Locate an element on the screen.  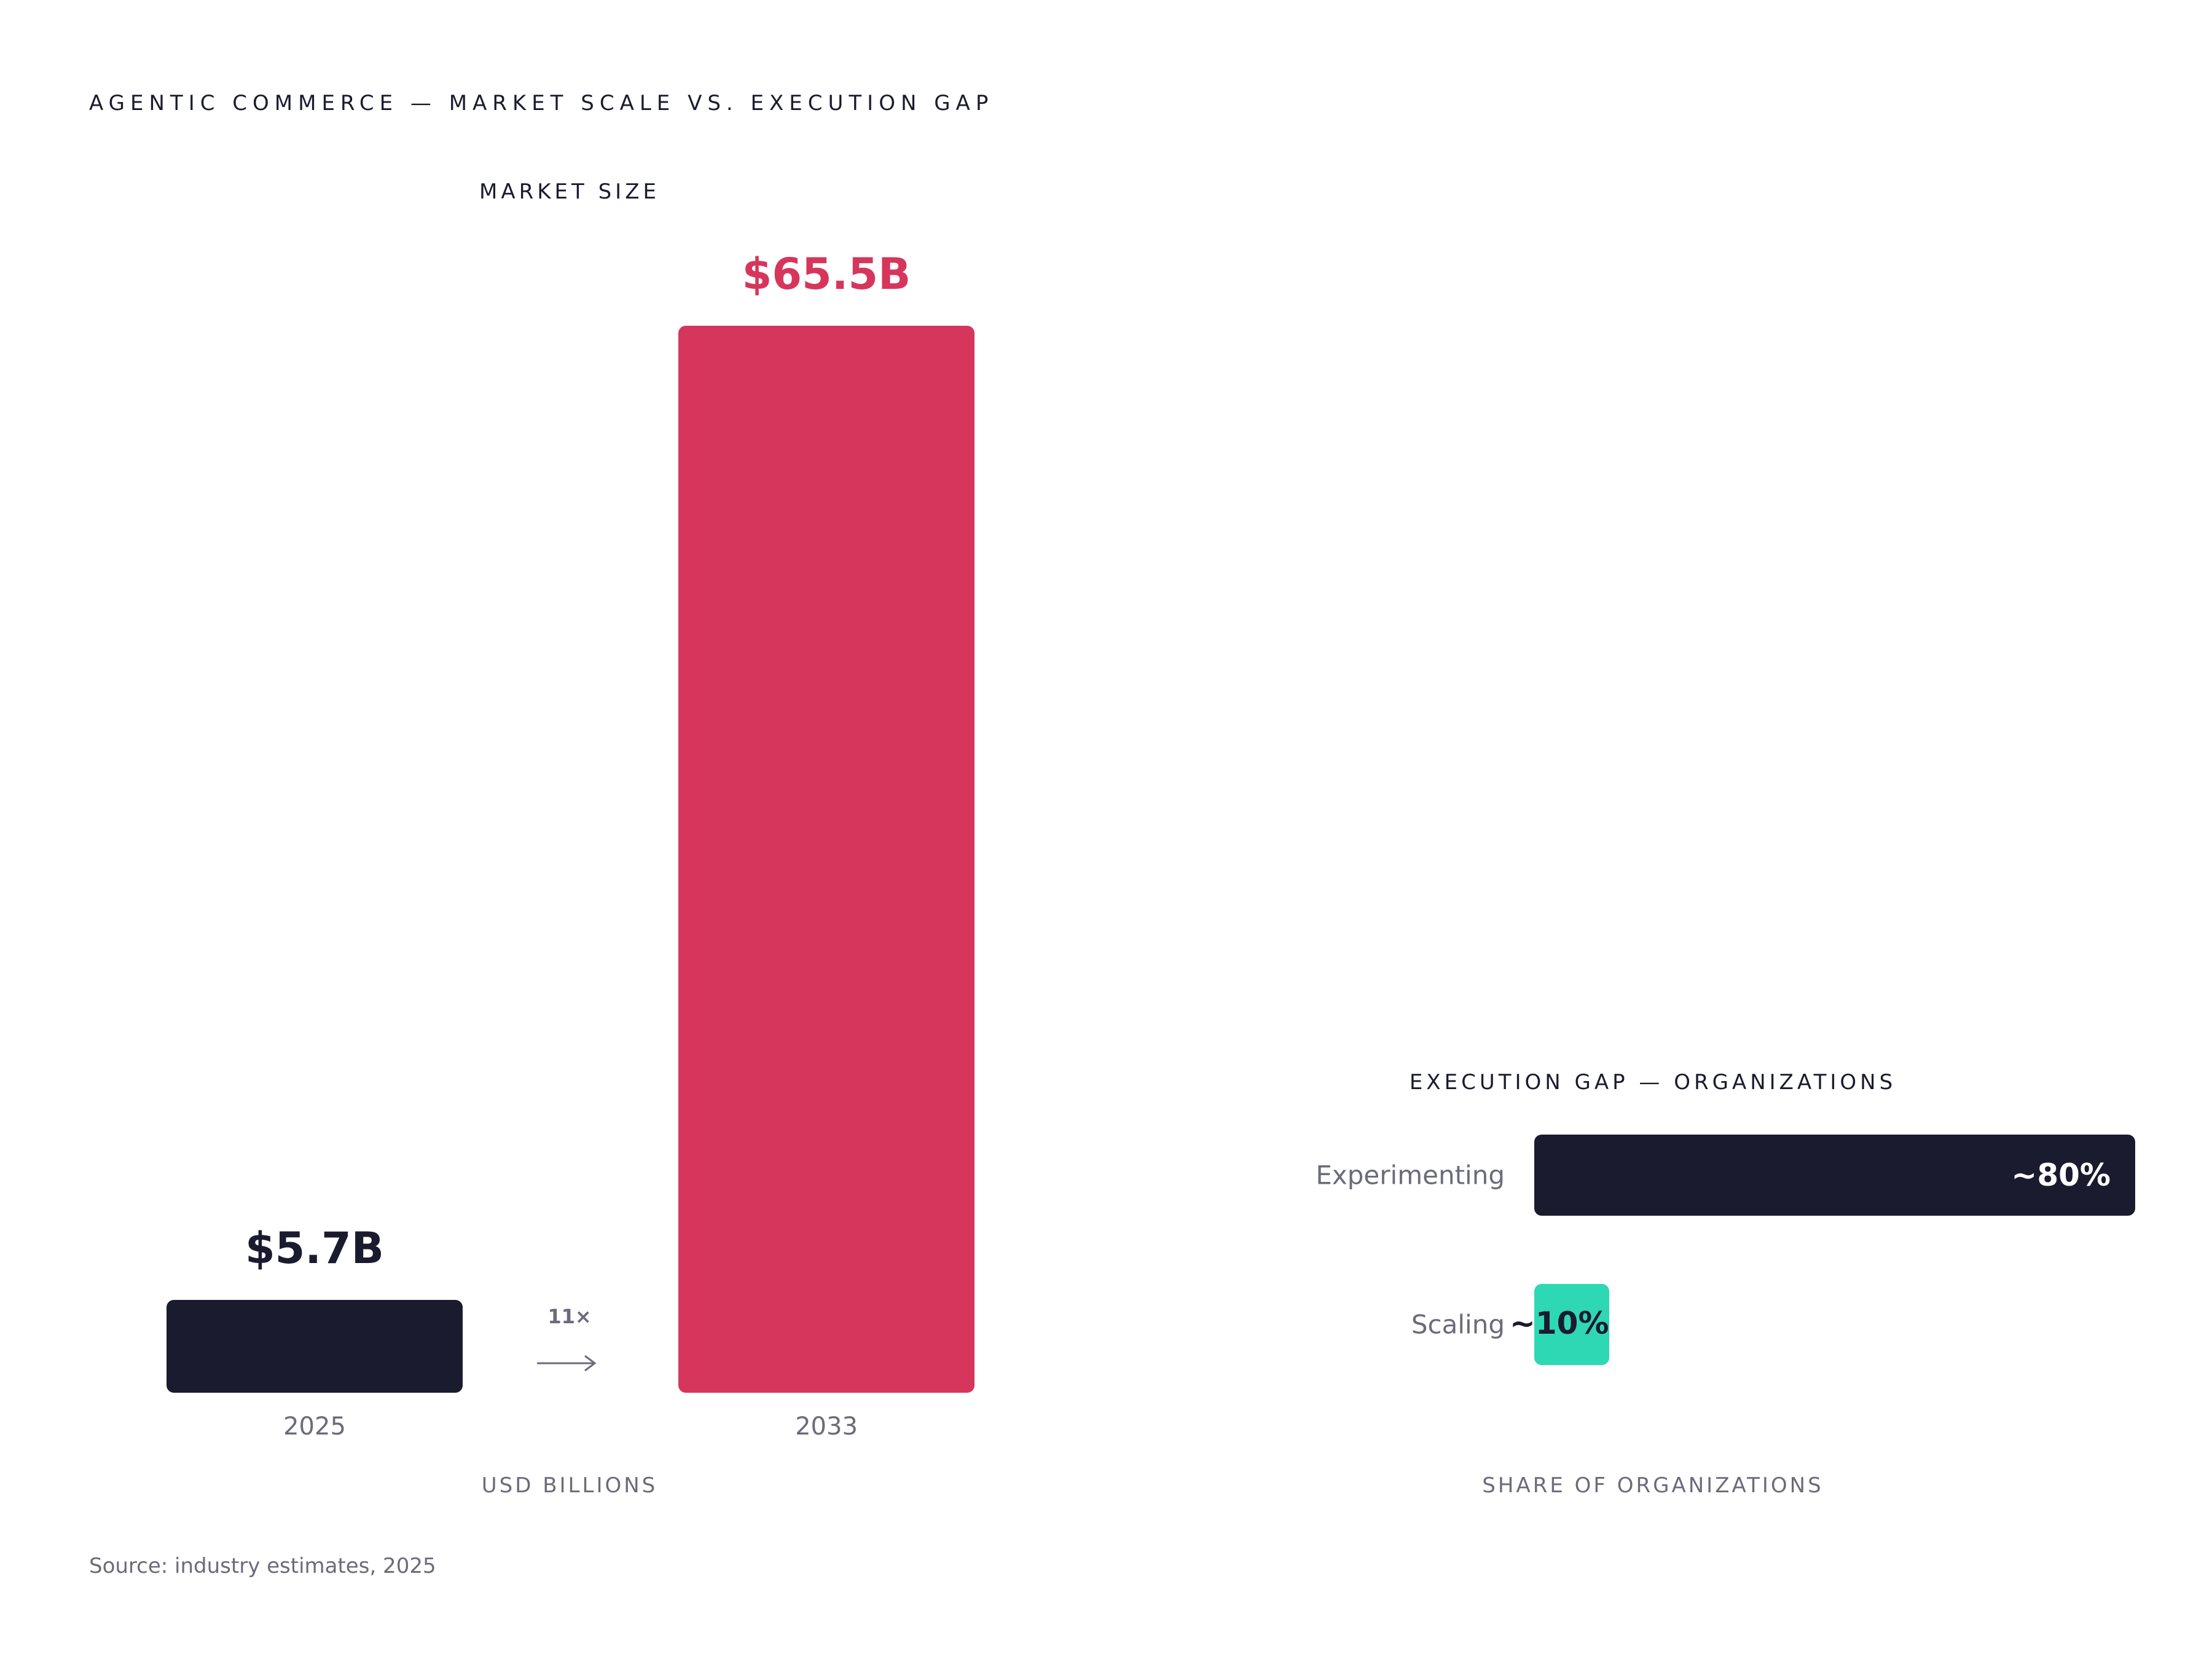
bar-value-label: $5.7B is located at coordinates (315, 1247).